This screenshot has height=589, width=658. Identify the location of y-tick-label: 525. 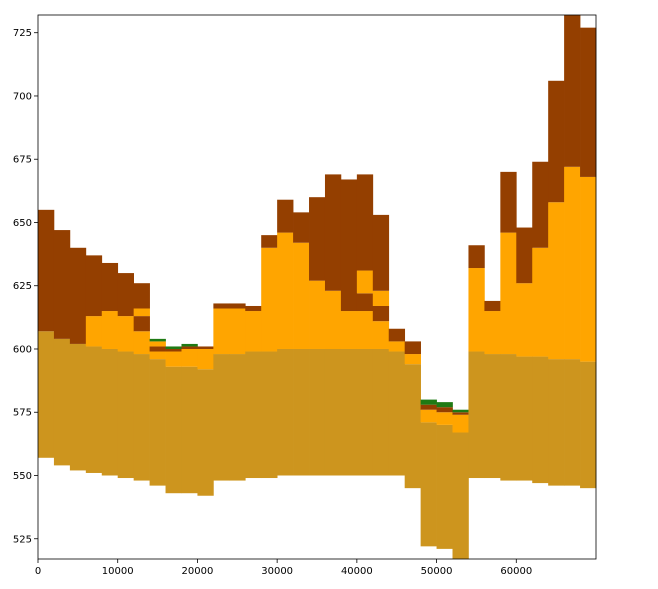
(22, 539).